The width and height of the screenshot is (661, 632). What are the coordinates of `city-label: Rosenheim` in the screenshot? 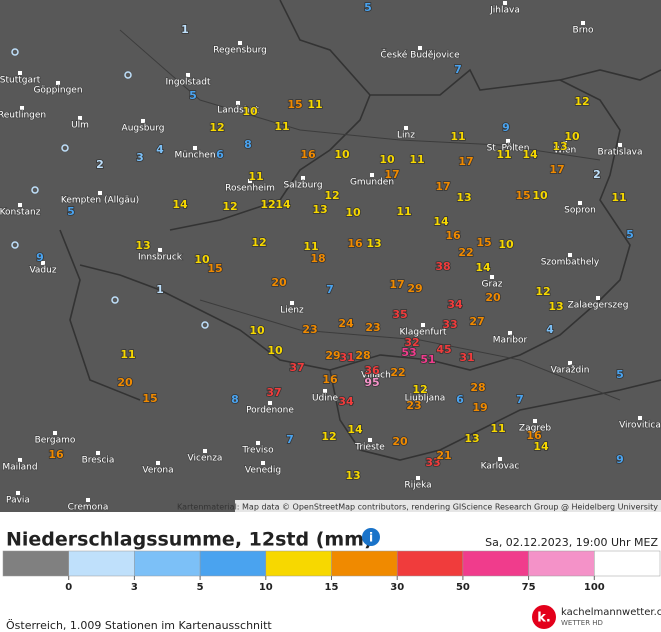 It's located at (250, 189).